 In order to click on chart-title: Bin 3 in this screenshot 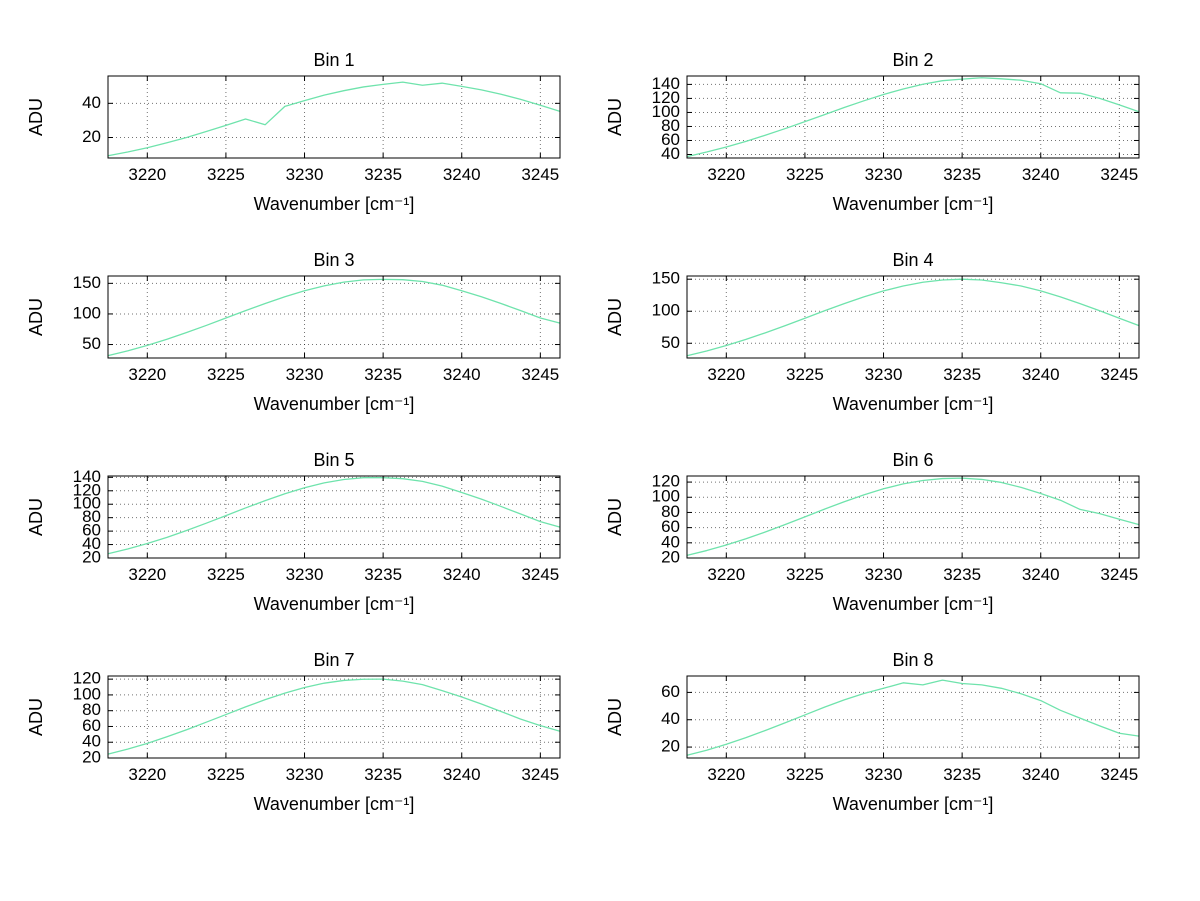, I will do `click(333, 260)`.